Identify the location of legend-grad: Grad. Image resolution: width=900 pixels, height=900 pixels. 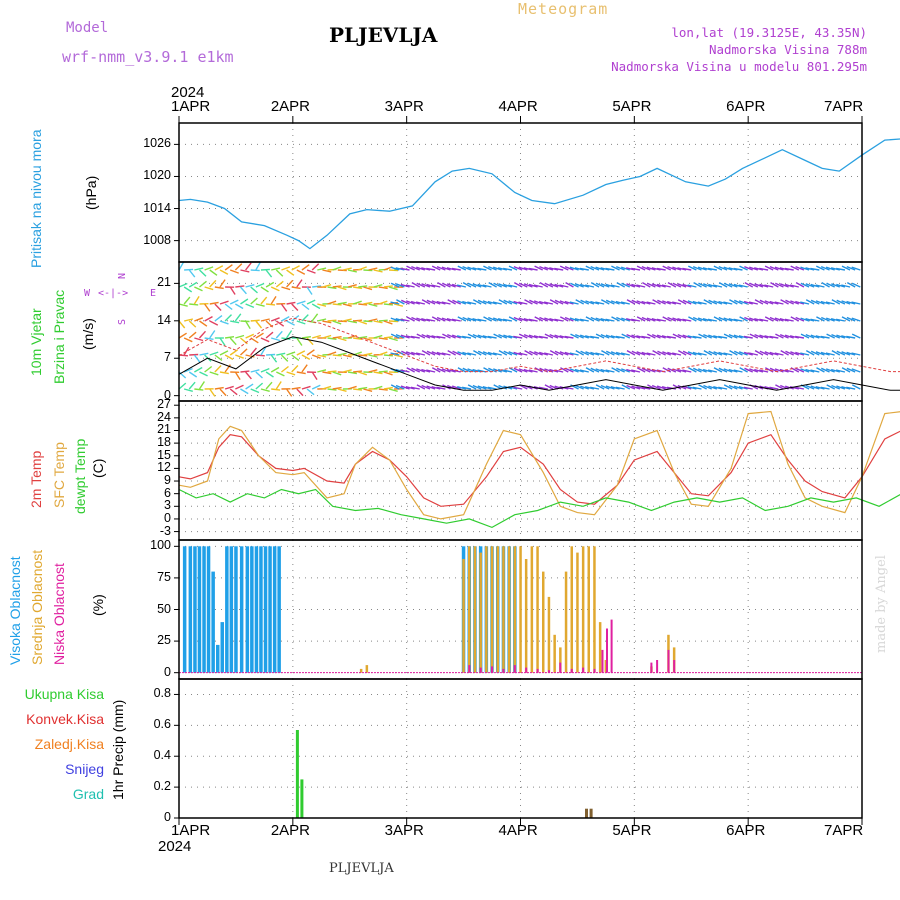
(88, 794).